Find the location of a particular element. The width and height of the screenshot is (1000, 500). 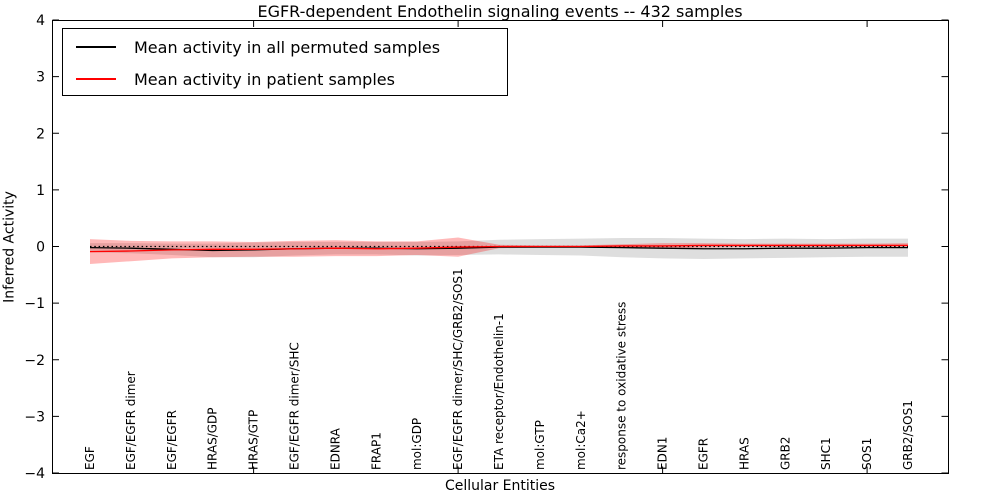

x-category-label: EGF is located at coordinates (90, 458).